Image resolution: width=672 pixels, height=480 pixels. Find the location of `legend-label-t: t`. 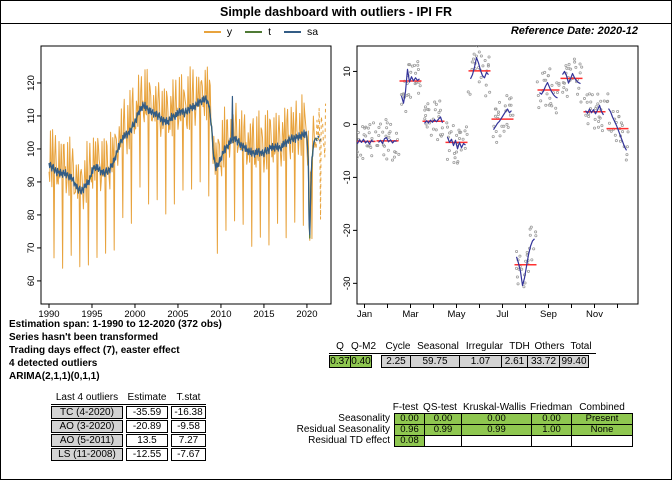

legend-label-t: t is located at coordinates (270, 32).